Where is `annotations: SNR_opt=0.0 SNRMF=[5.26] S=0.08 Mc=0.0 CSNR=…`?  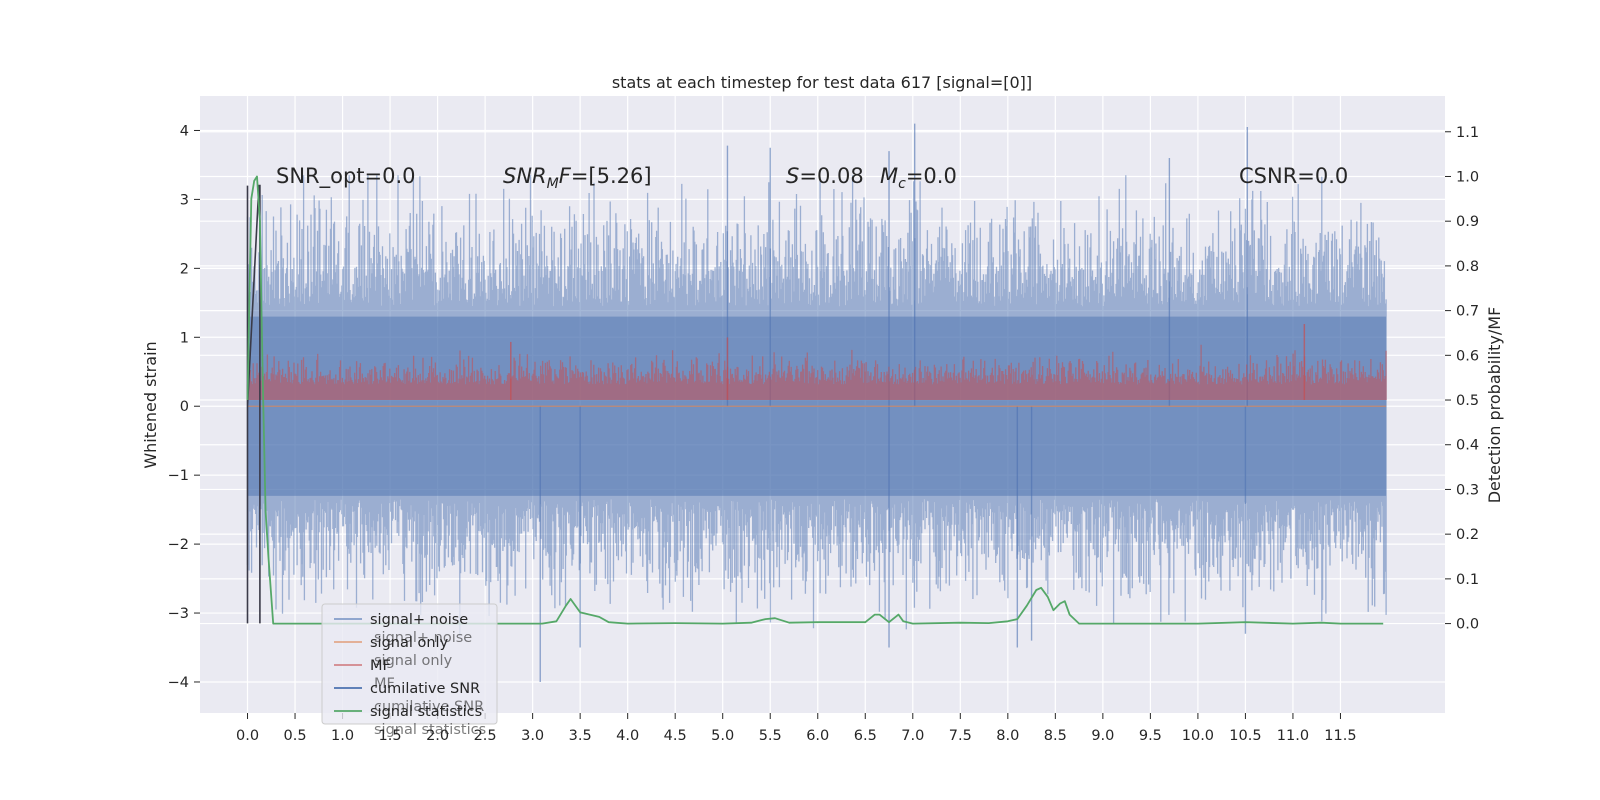 annotations: SNR_opt=0.0 SNRMF=[5.26] S=0.08 Mc=0.0 CSNR=… is located at coordinates (812, 178).